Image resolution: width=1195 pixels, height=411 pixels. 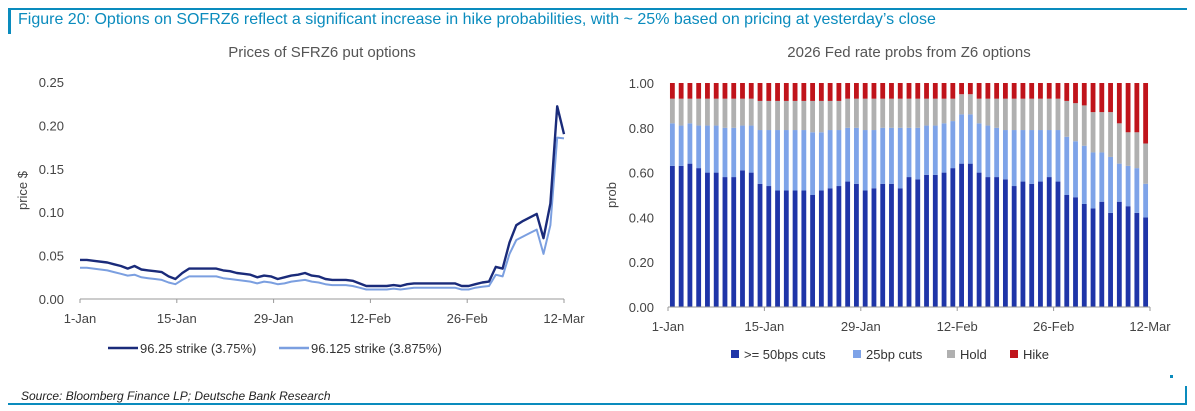 I want to click on y-tick-label: 0.60, so click(x=641, y=173).